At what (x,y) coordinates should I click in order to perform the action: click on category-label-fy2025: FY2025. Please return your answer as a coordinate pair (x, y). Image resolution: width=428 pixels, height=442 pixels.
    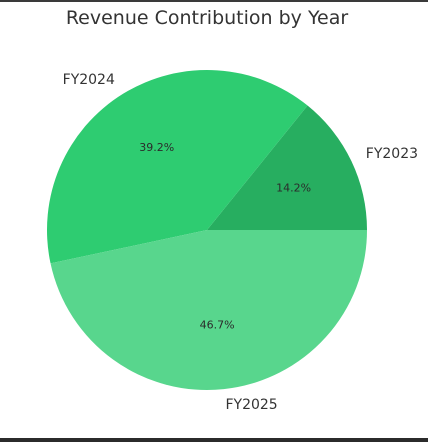
    Looking at the image, I should click on (251, 405).